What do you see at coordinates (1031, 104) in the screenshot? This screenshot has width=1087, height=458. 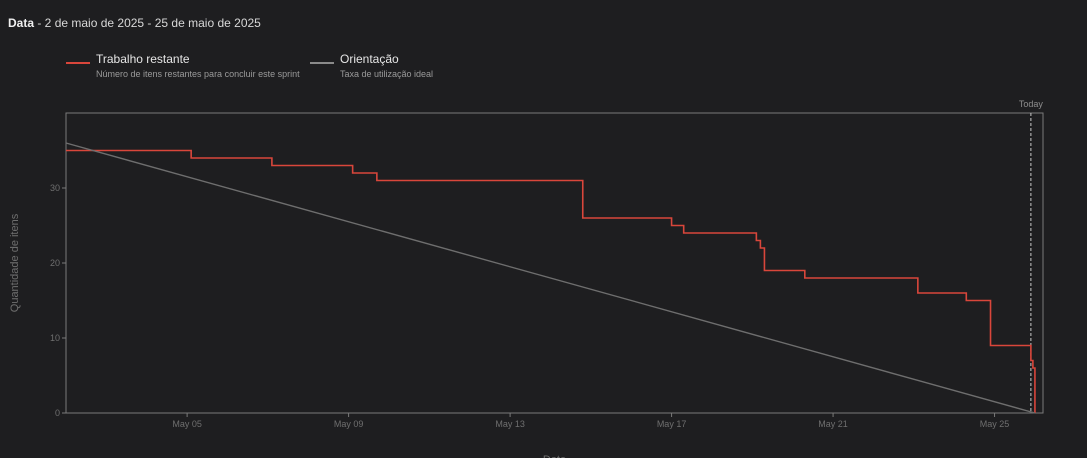 I see `today-marker-label: Today` at bounding box center [1031, 104].